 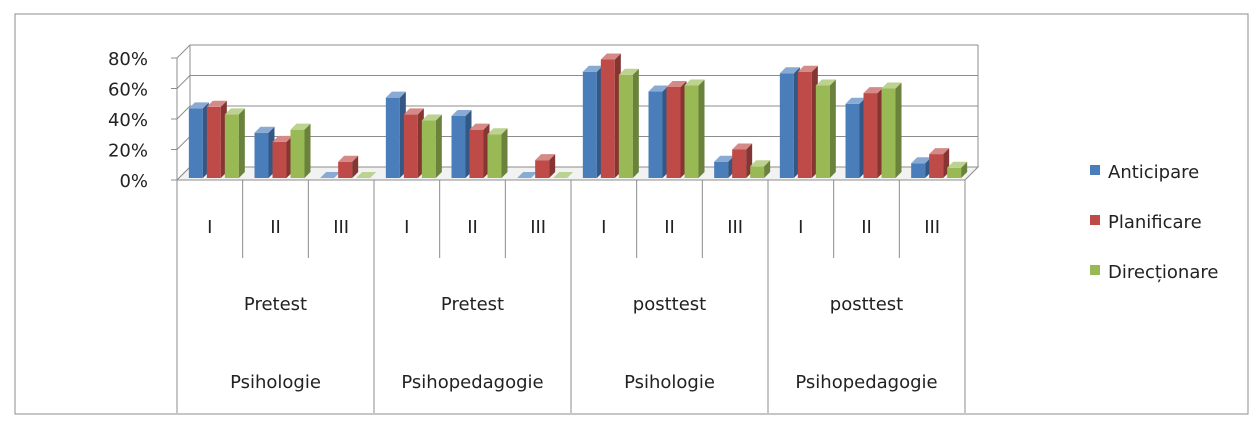 I want to click on y-tick-label: 60%, so click(x=128, y=90).